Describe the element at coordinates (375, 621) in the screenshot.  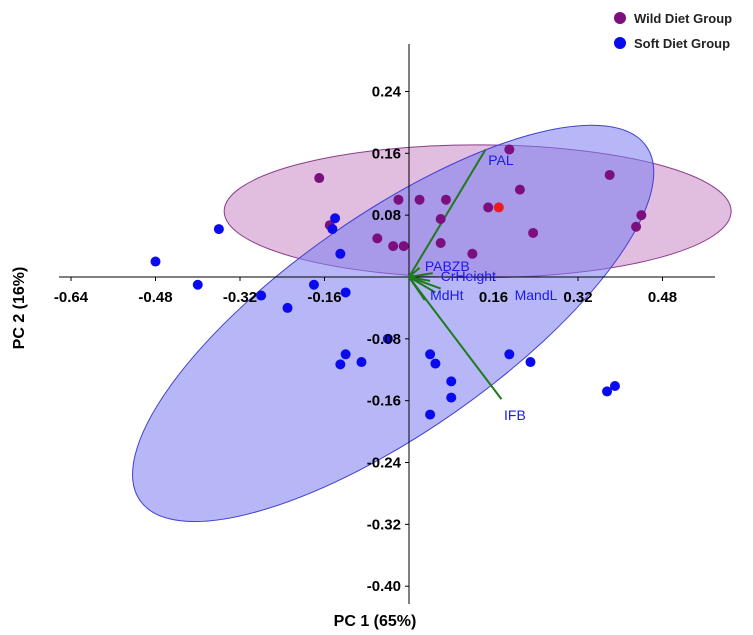
I see `x-axis-title: PC 1 (65%)` at that location.